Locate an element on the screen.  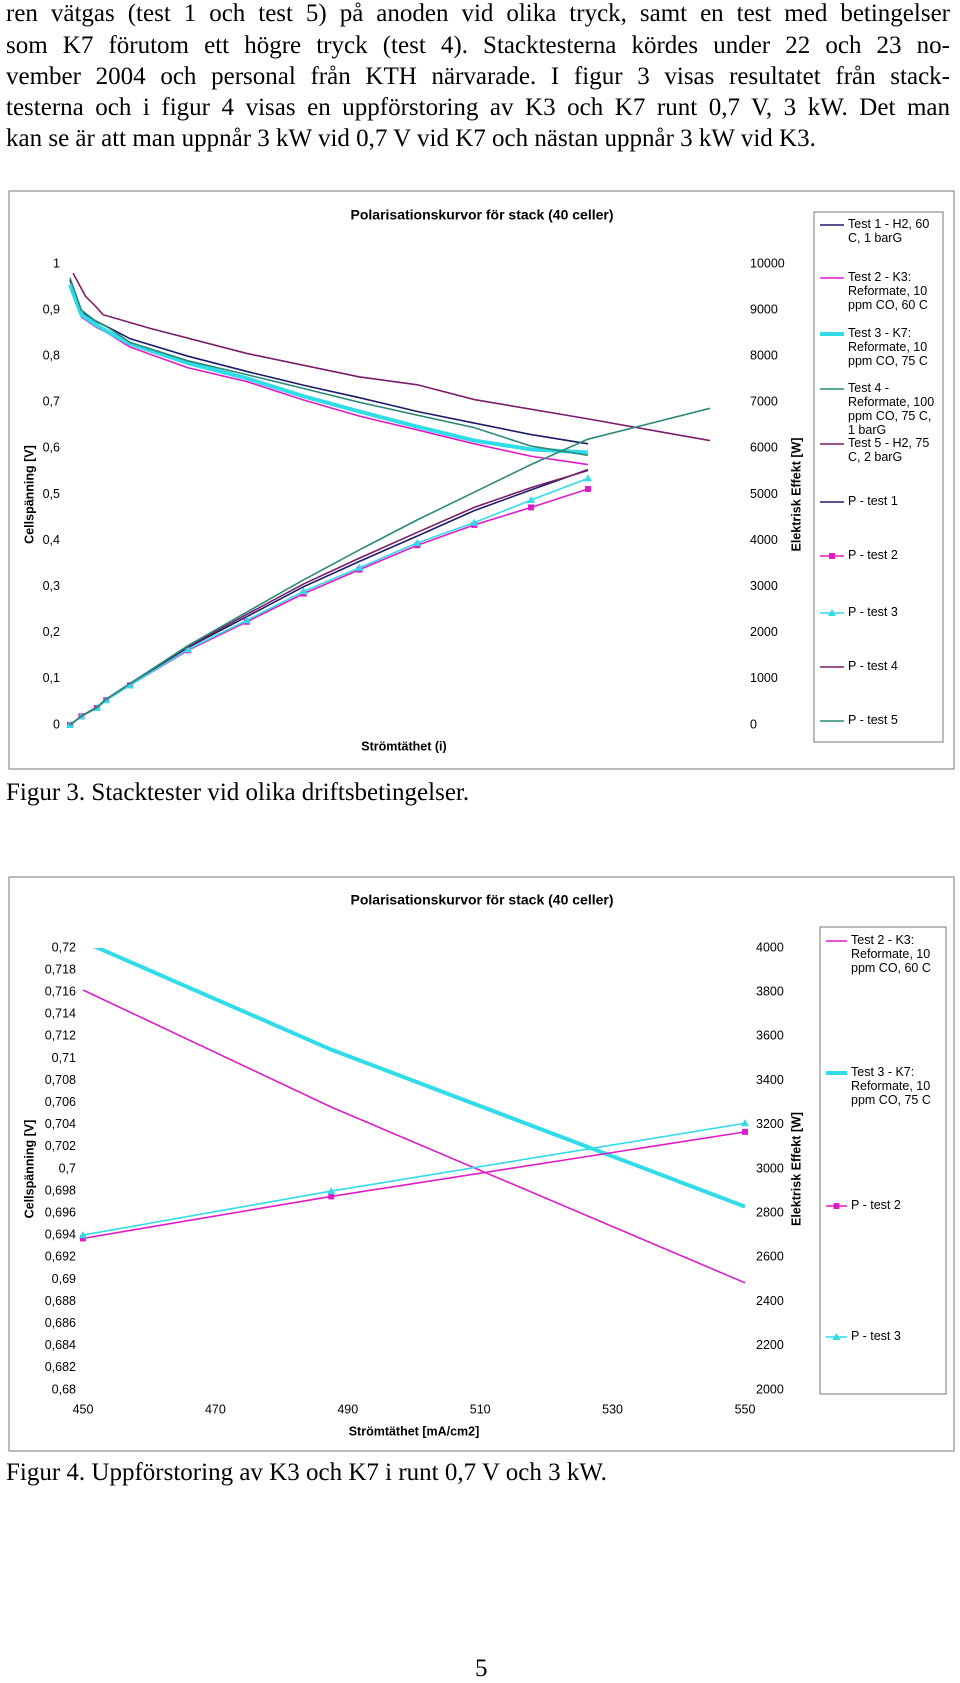
y-tick-label: 0,692 is located at coordinates (60, 1257).